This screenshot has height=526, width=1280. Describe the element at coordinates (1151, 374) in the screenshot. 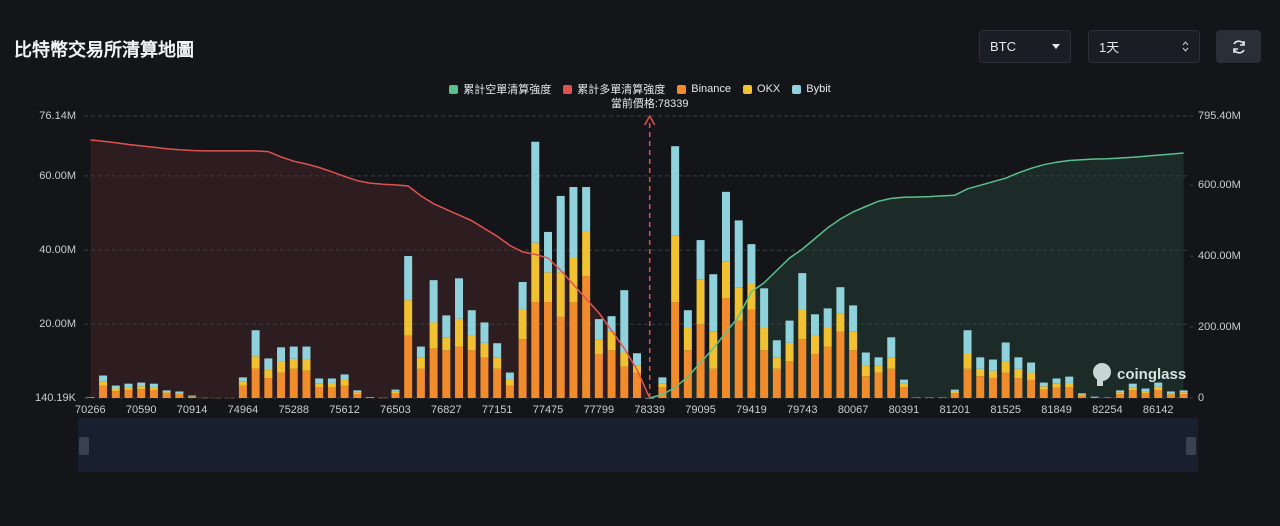

I see `watermark: coinglass` at that location.